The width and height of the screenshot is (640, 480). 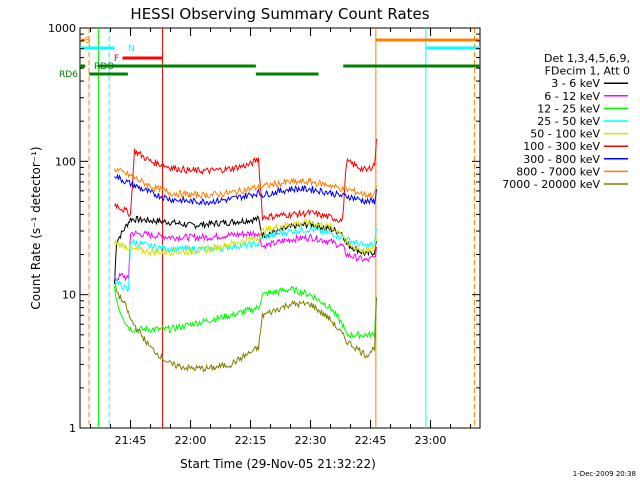 What do you see at coordinates (65, 161) in the screenshot?
I see `y-tick-label-2: 100` at bounding box center [65, 161].